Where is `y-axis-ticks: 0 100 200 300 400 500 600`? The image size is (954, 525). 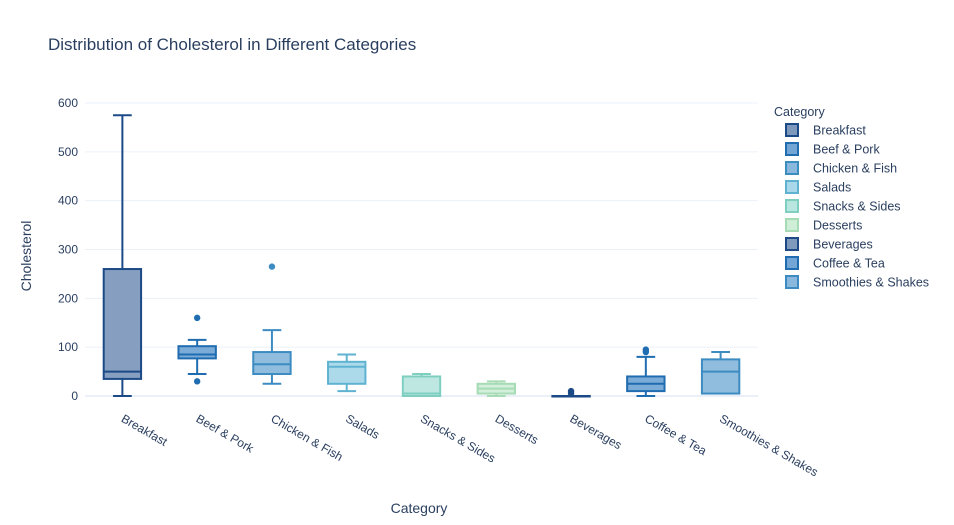 y-axis-ticks: 0 100 200 300 400 500 600 is located at coordinates (68, 249).